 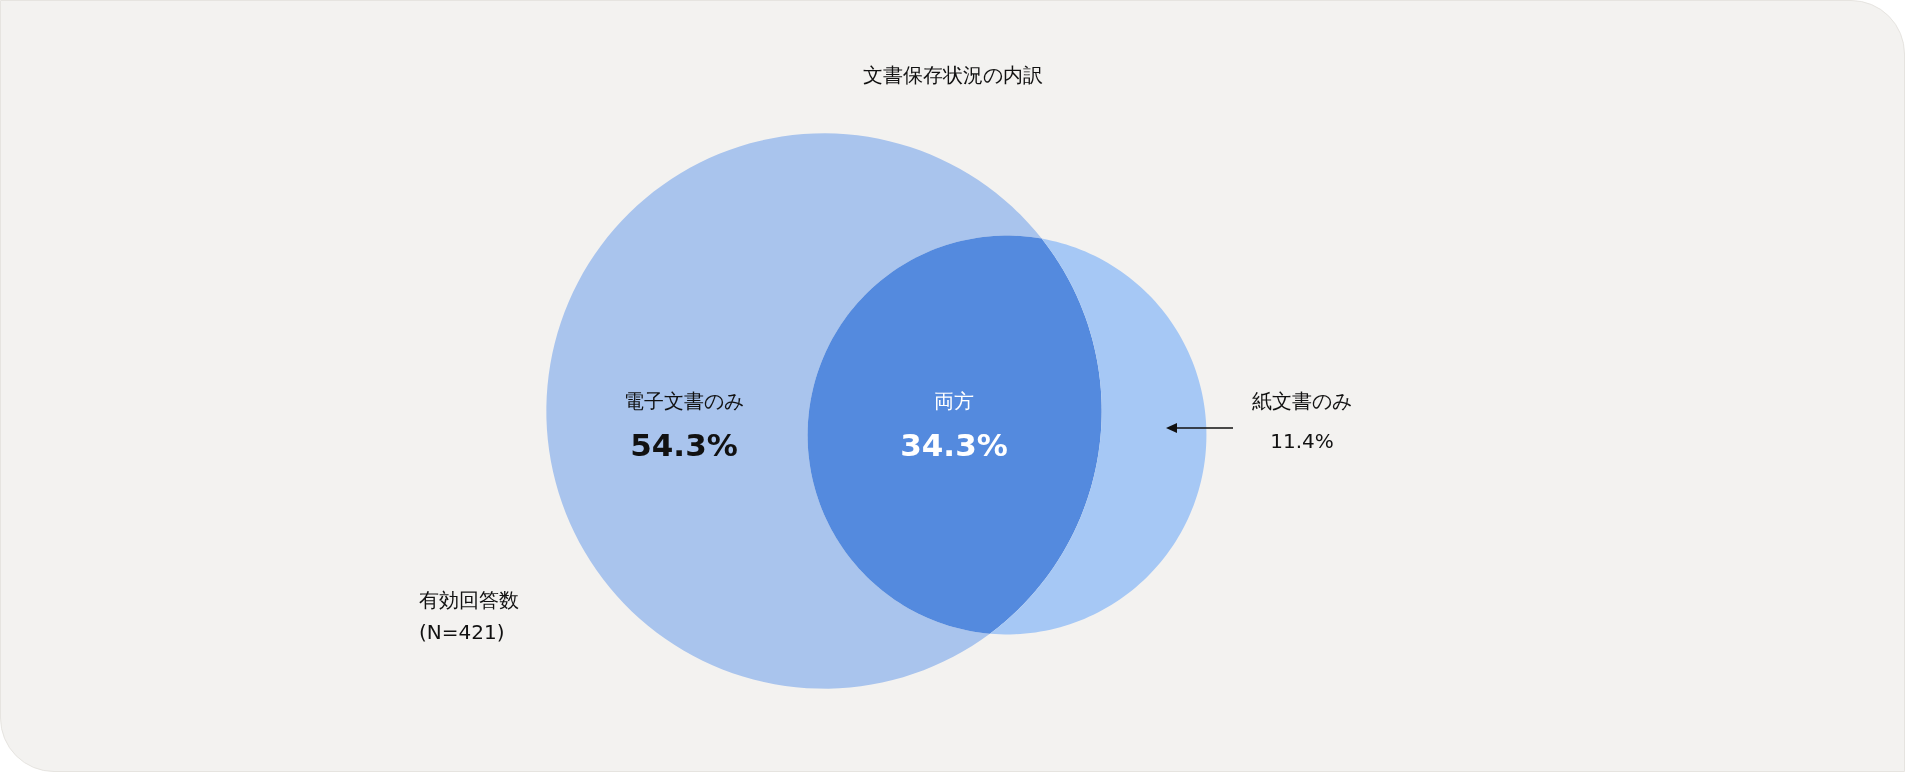 I want to click on data-label: 11.4%, so click(x=1302, y=441).